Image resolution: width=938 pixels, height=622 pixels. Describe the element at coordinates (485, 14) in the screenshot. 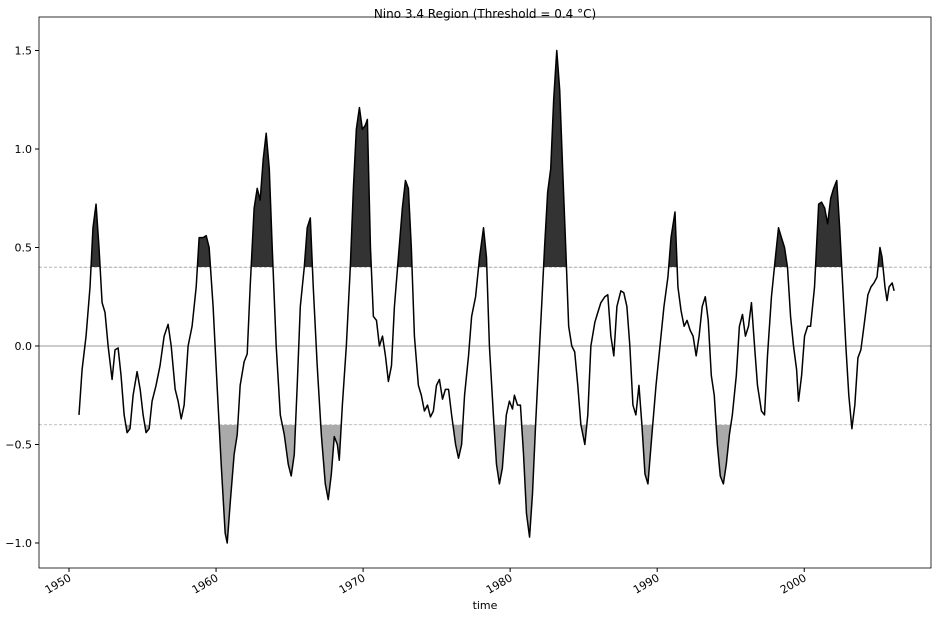

I see `chart-title: Nino 3.4 Region (Threshold = 0.4 °C)` at that location.